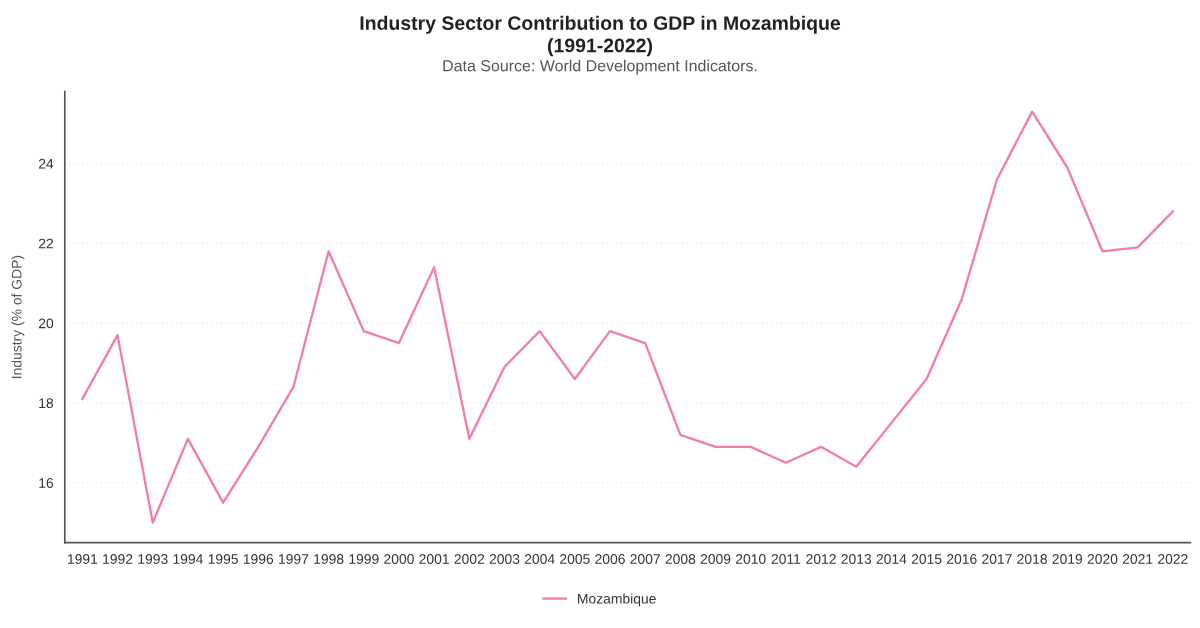 This screenshot has width=1200, height=628. I want to click on x-tick-label: 2020, so click(1102, 559).